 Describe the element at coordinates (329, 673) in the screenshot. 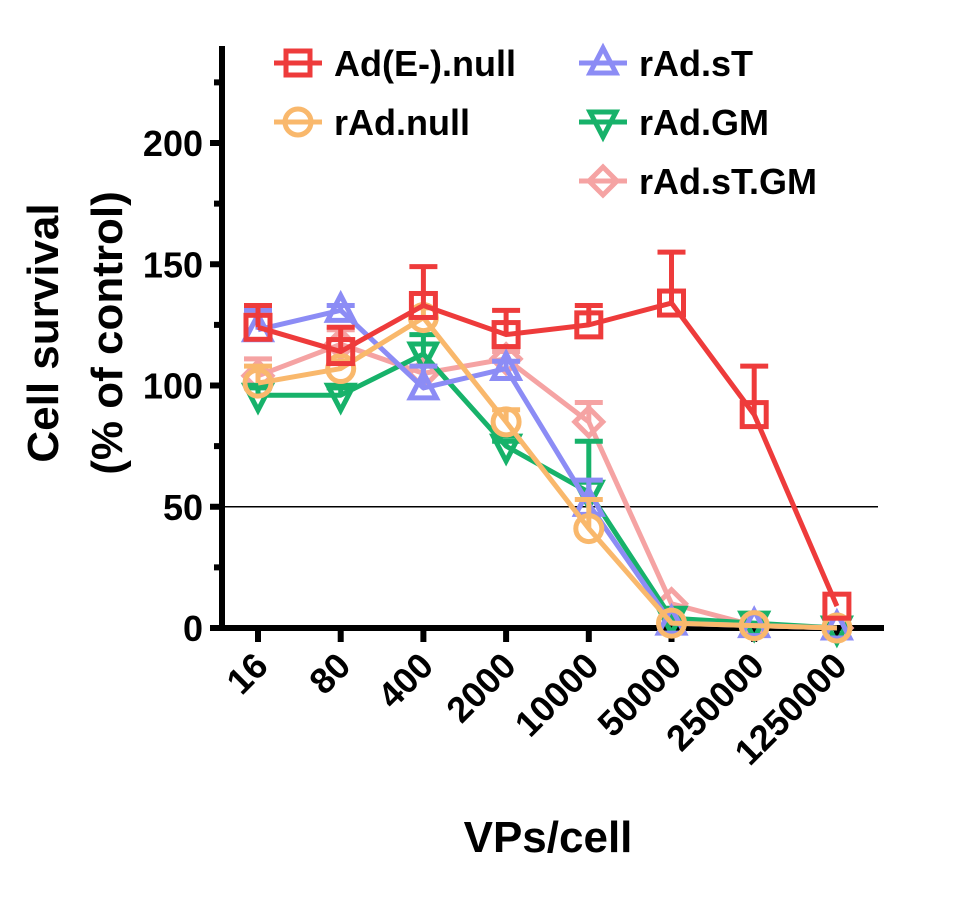

I see `x-tick-label: 80` at that location.